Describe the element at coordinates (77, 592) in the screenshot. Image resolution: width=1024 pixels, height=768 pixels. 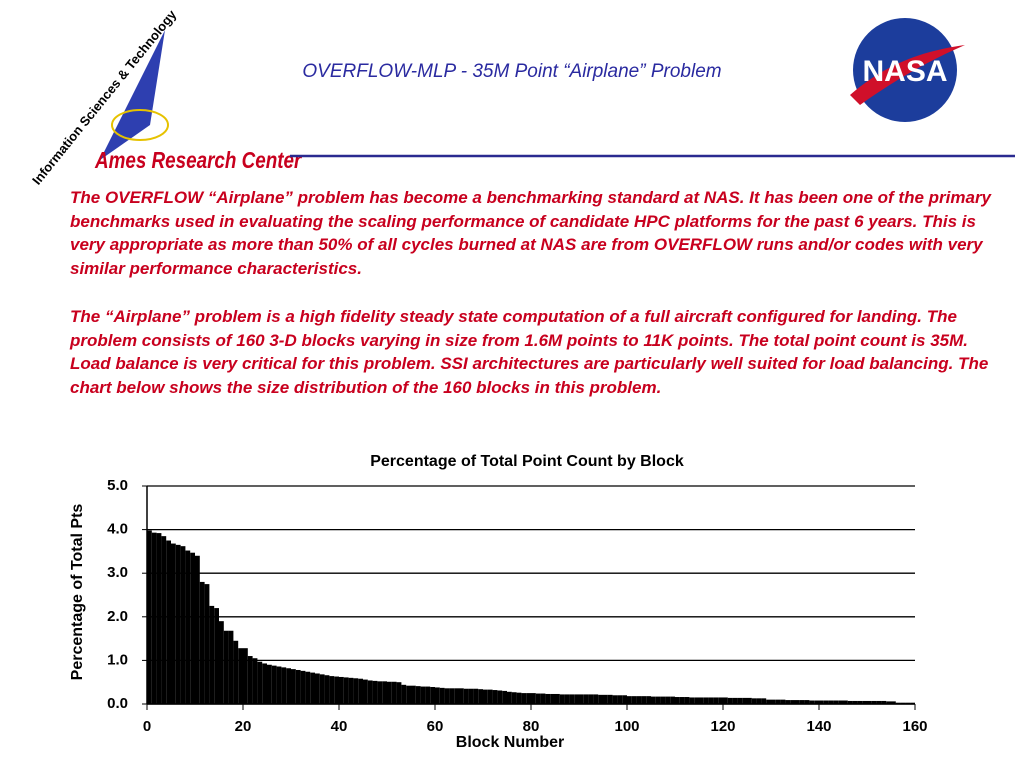
I see `y-axis-label: Percentage of Total Pts` at that location.